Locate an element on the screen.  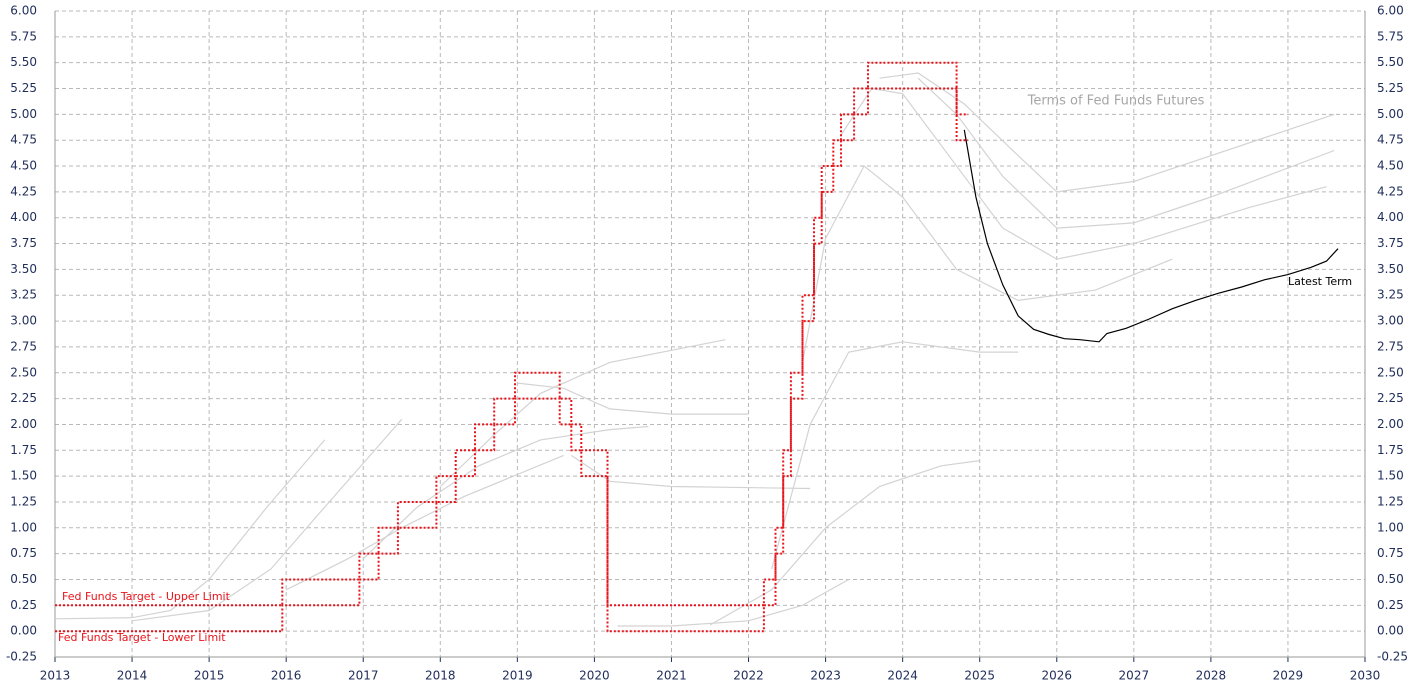
x-tick-label: 2019 is located at coordinates (517, 676).